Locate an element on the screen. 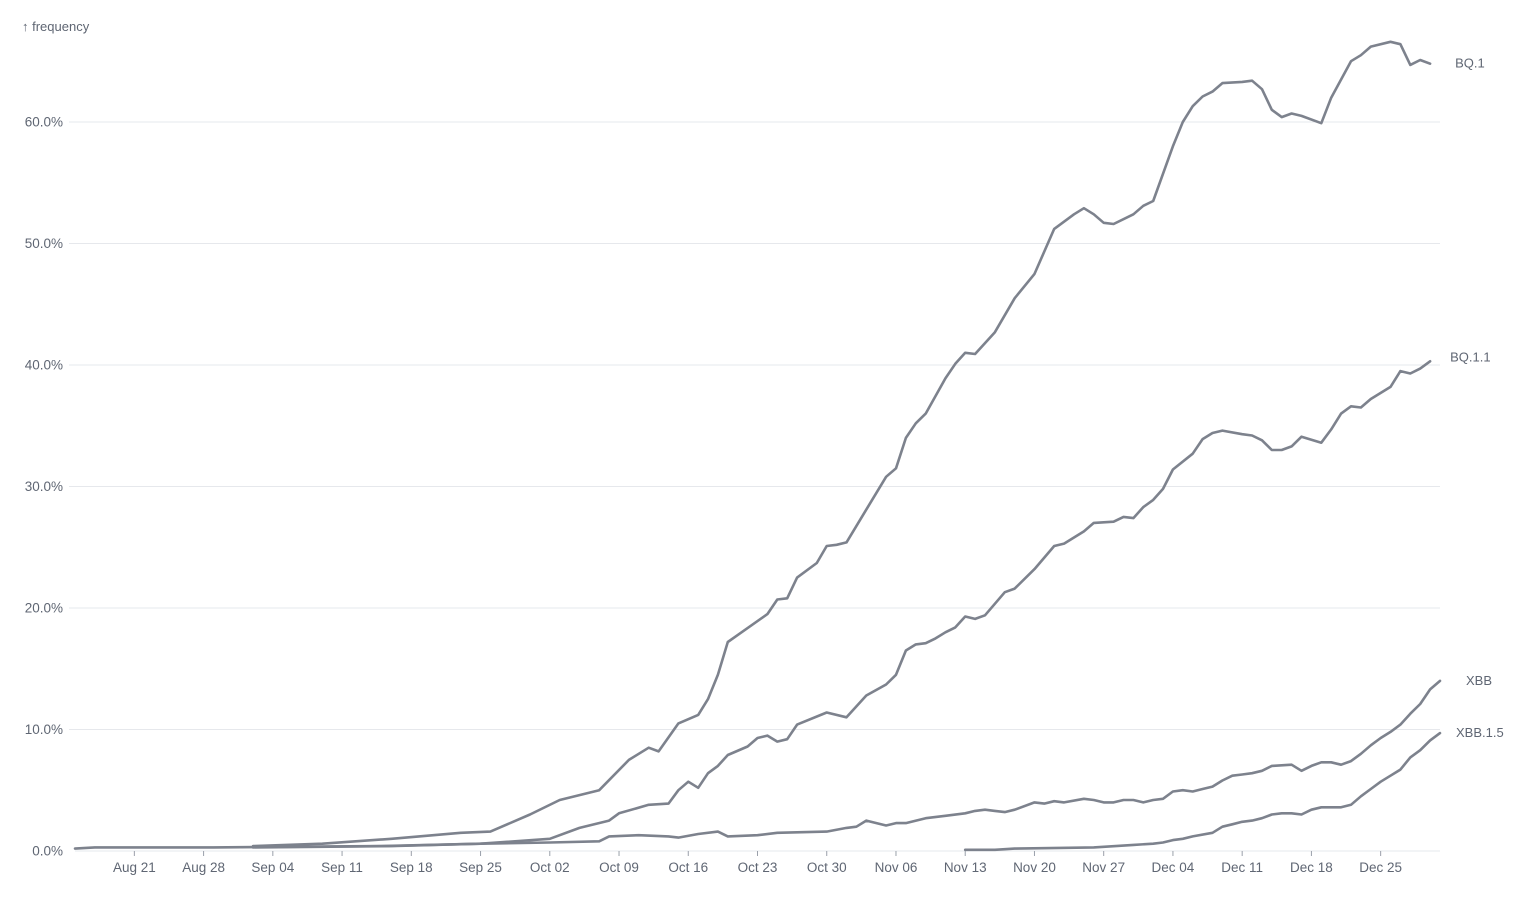 Image resolution: width=1530 pixels, height=918 pixels. series-label-bq-1-1: BQ.1.1 is located at coordinates (1470, 356).